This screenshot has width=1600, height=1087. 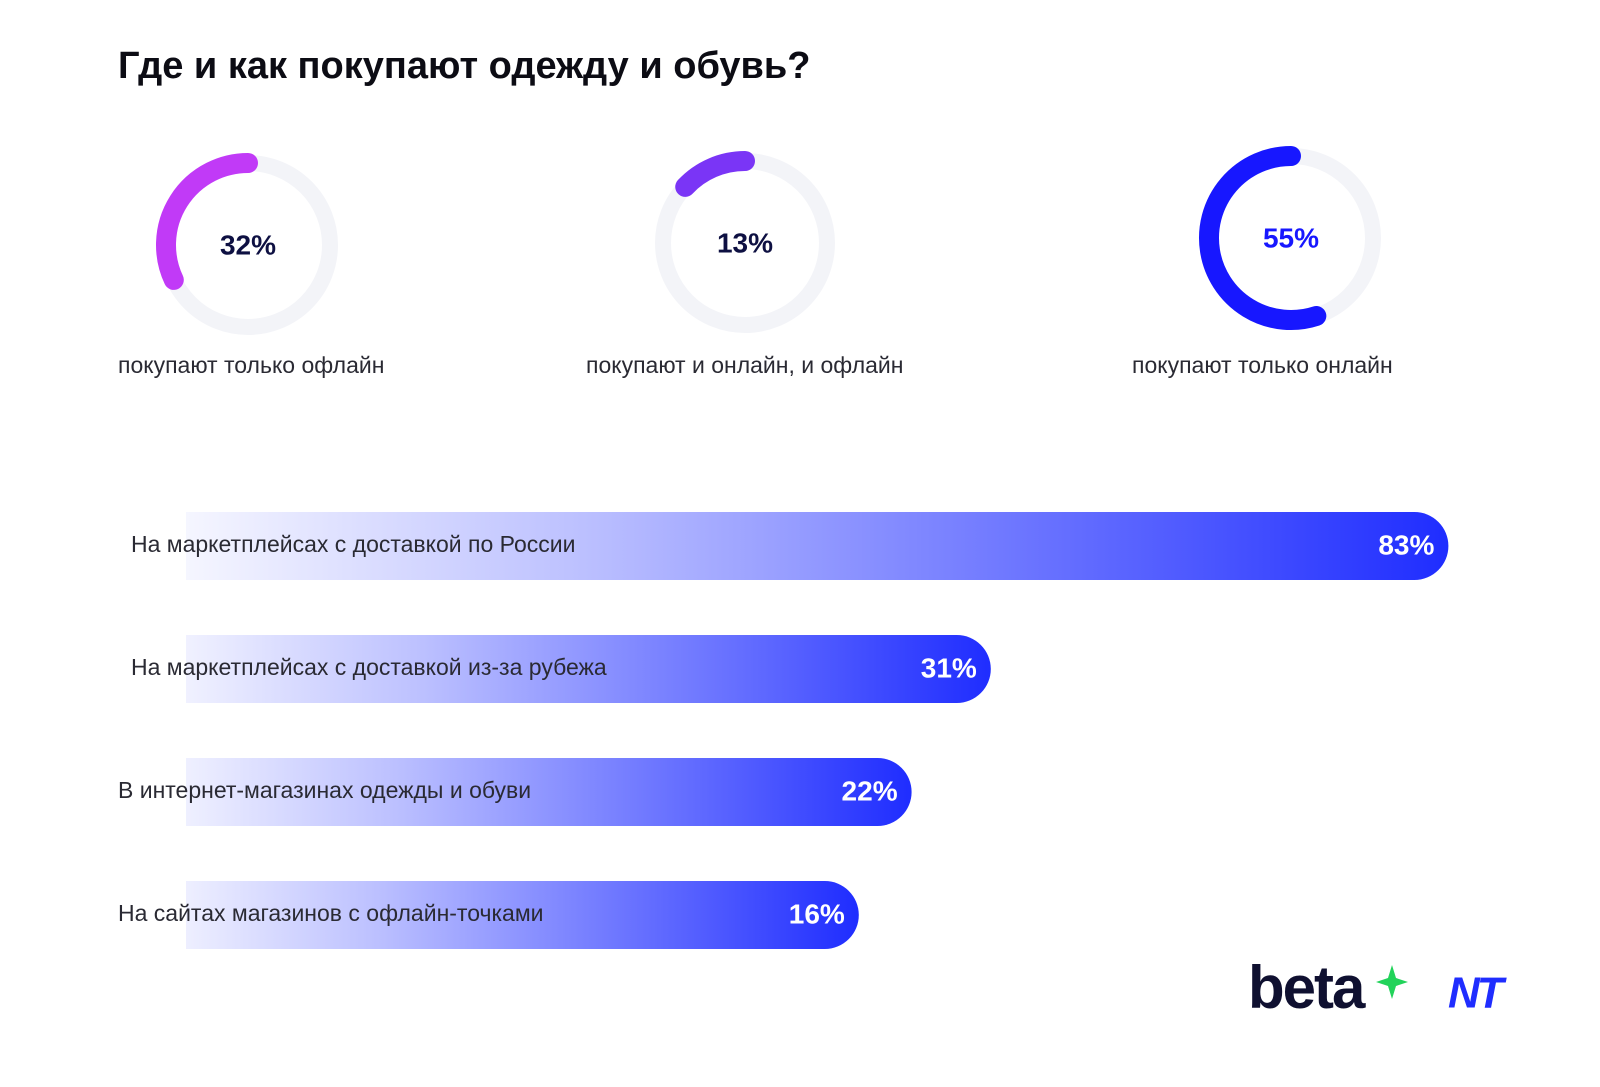 What do you see at coordinates (1262, 365) in the screenshot?
I see `donut-caption: покупают только онлайн` at bounding box center [1262, 365].